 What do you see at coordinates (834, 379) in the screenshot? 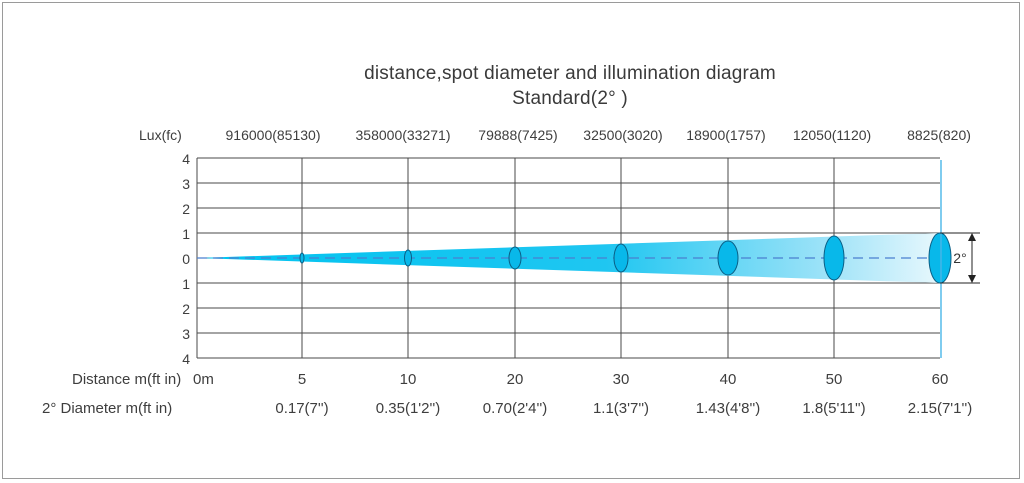
I see `distance-value: 50` at bounding box center [834, 379].